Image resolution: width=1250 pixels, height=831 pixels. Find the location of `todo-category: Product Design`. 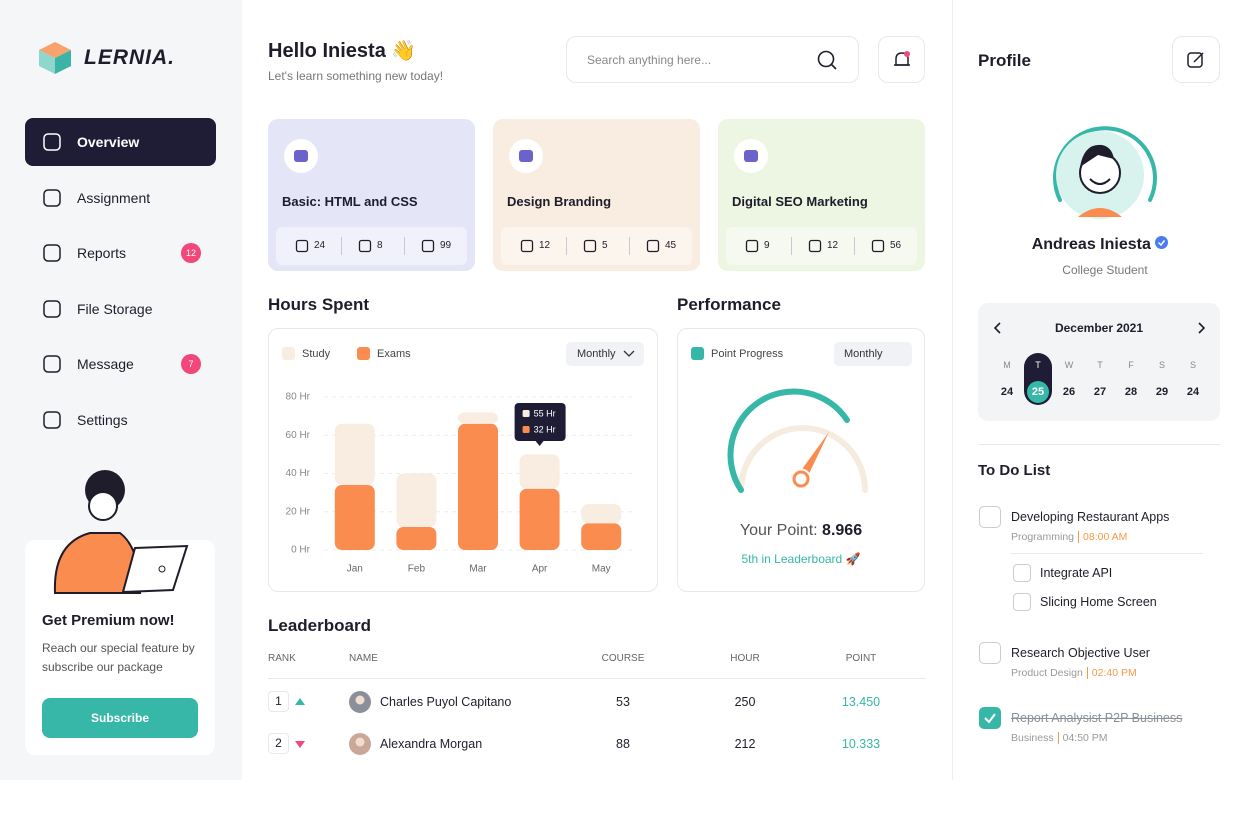

todo-category: Product Design is located at coordinates (1047, 673).